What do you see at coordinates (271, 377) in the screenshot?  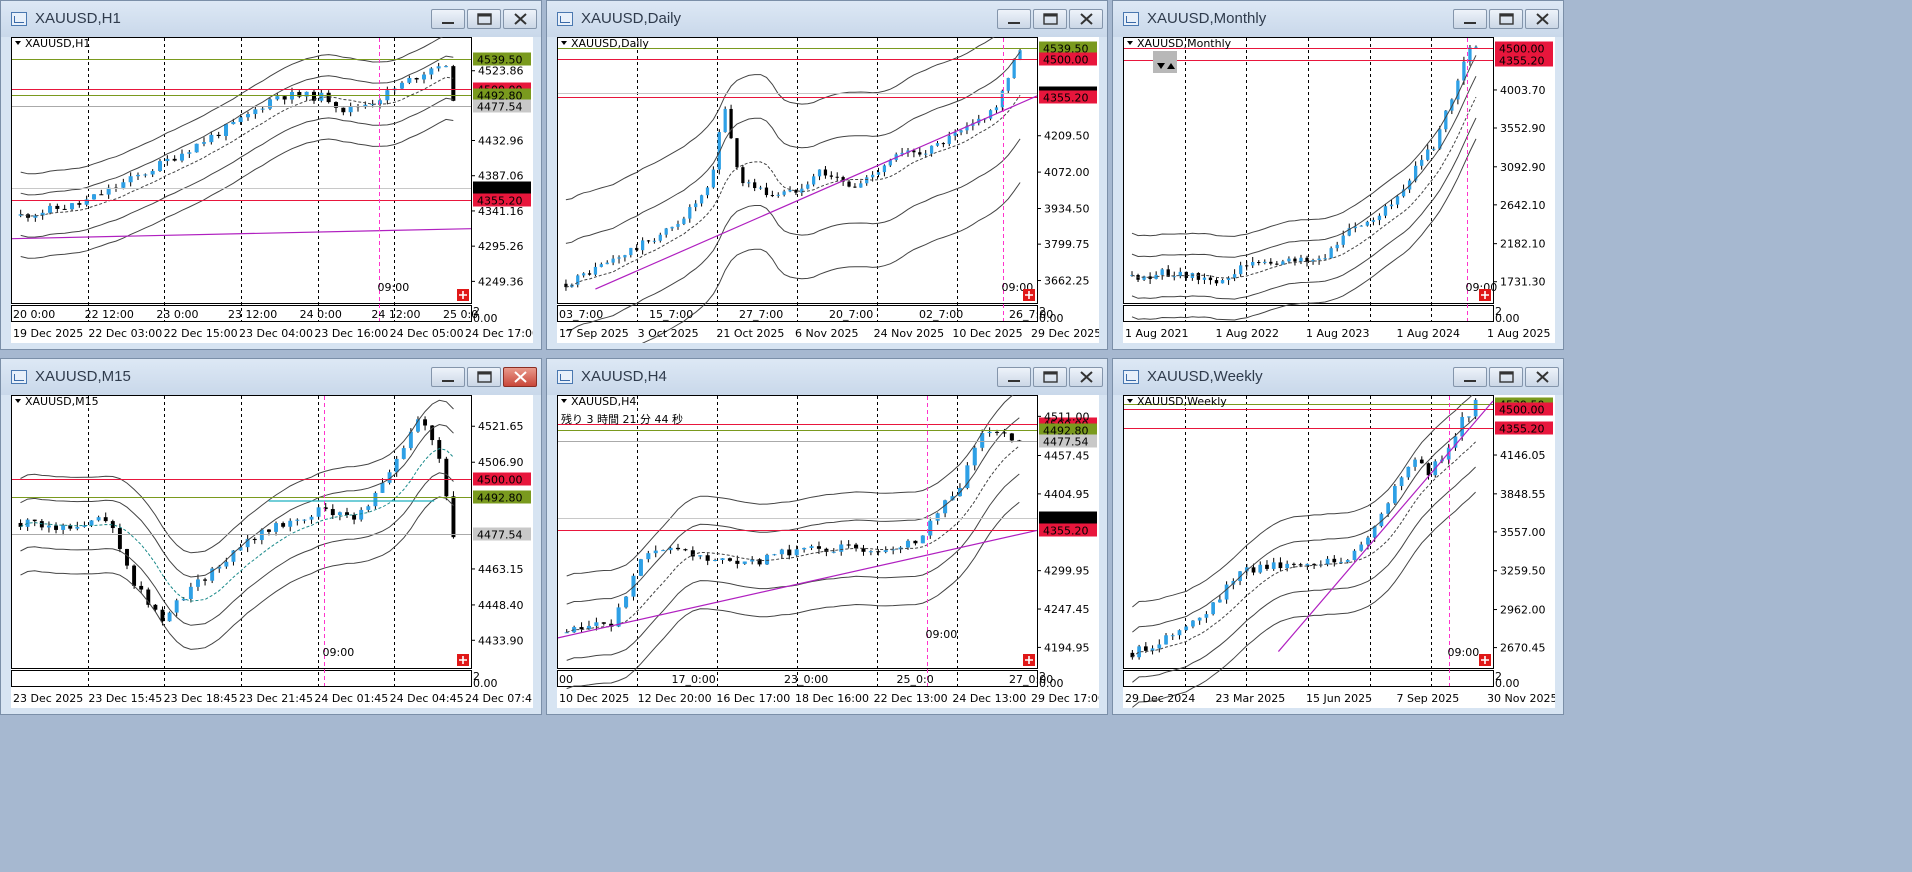 I see `window-titlebar: XAUUSD,M15` at bounding box center [271, 377].